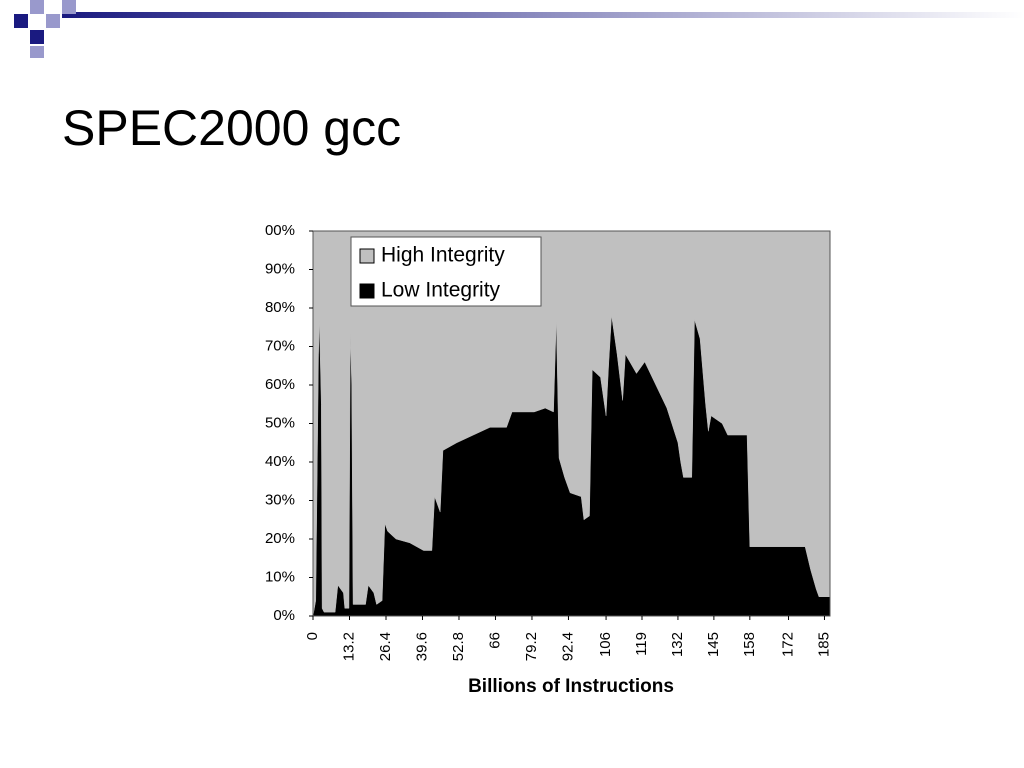 The image size is (1024, 768). What do you see at coordinates (531, 646) in the screenshot?
I see `x-tick-label: 79.2` at bounding box center [531, 646].